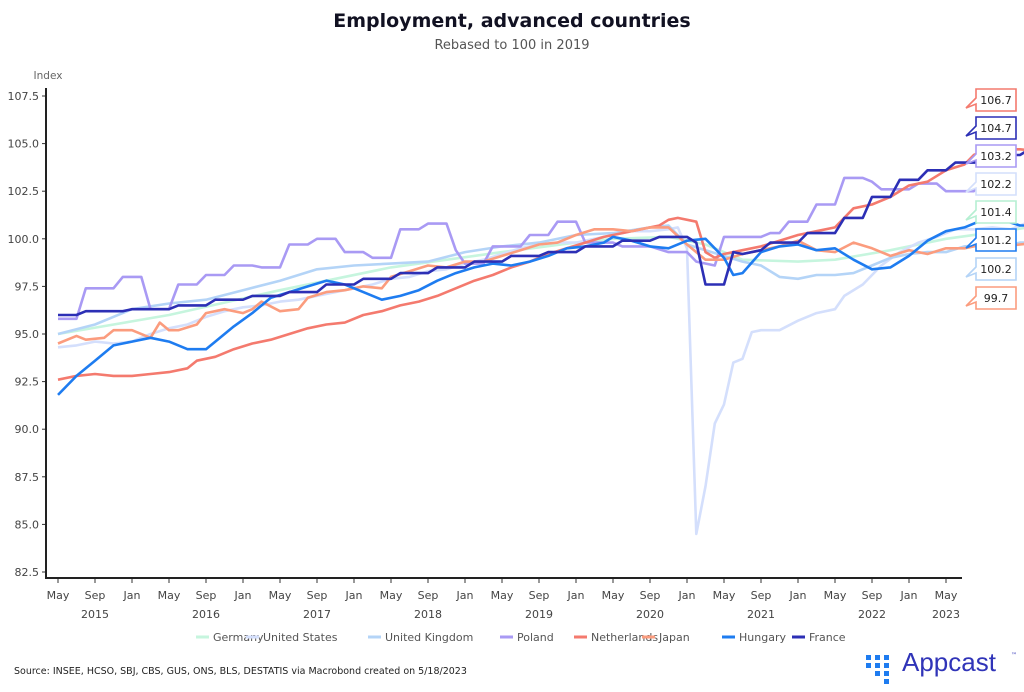 The image size is (1024, 692). I want to click on legend-label: Poland, so click(535, 637).